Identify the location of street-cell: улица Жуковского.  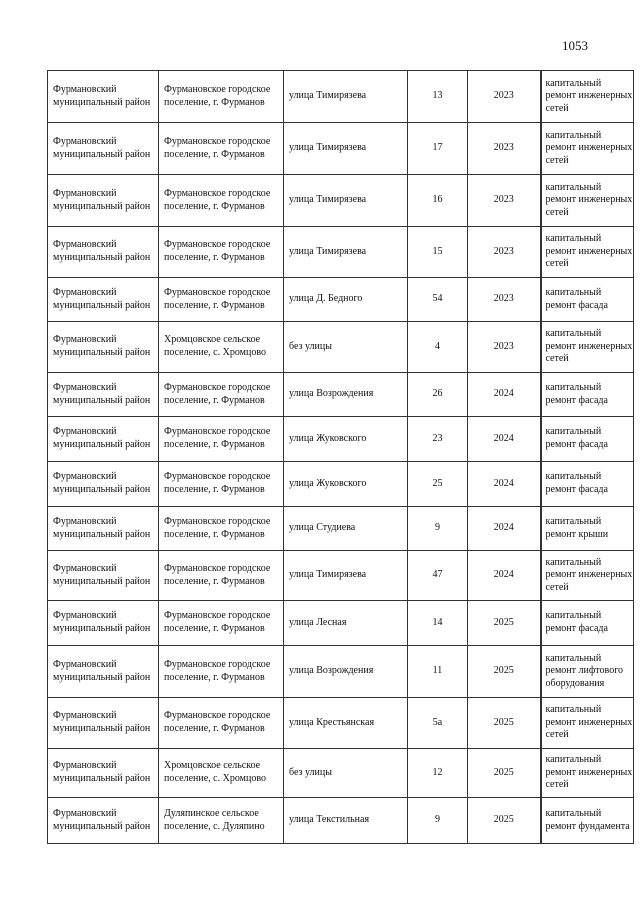
(345, 484).